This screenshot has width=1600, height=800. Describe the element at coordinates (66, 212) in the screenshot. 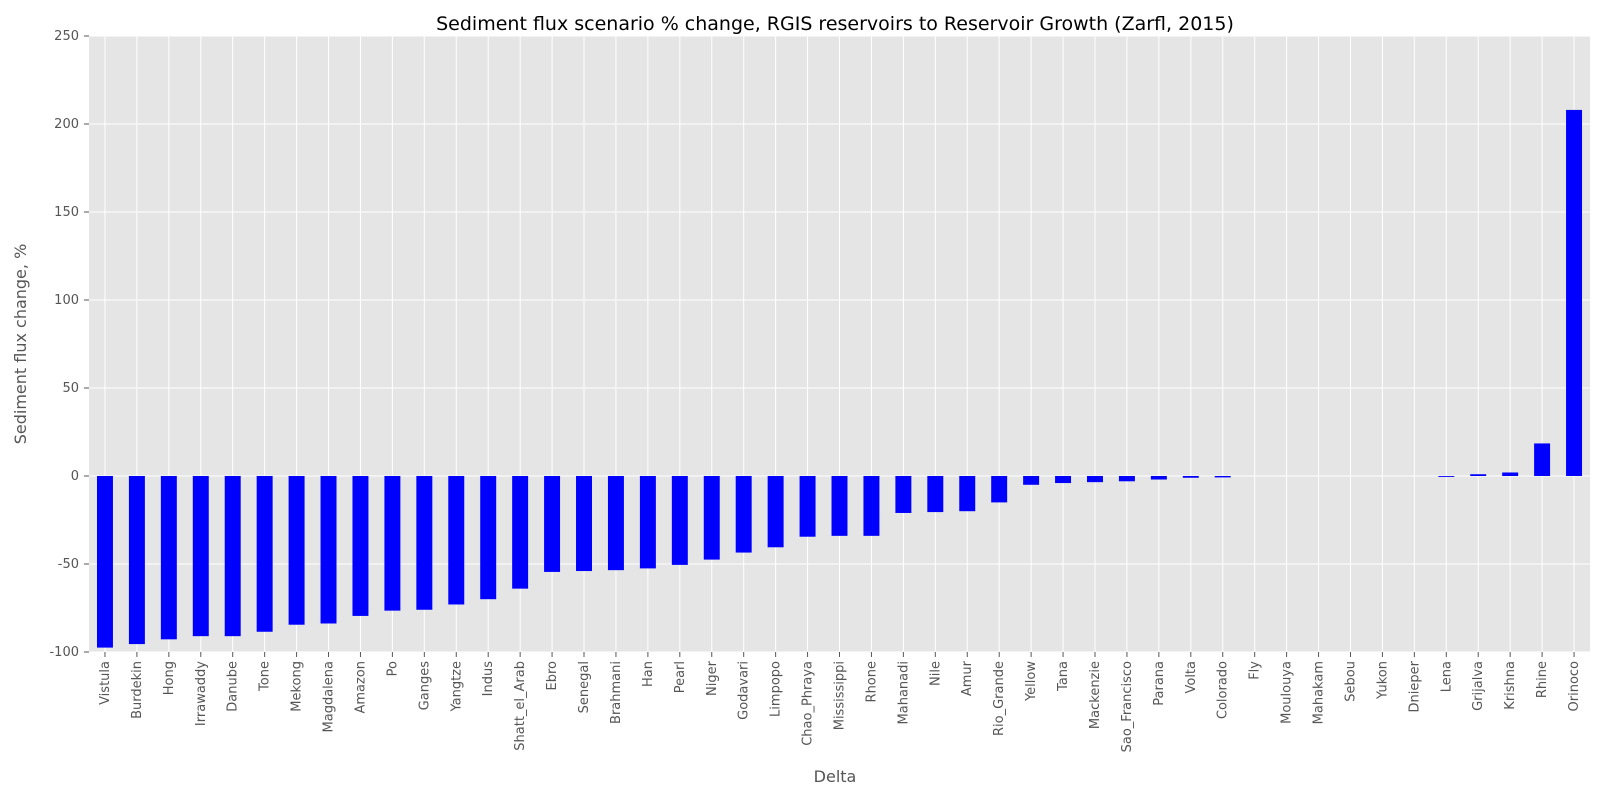

I see `y-tick-label: 150` at that location.